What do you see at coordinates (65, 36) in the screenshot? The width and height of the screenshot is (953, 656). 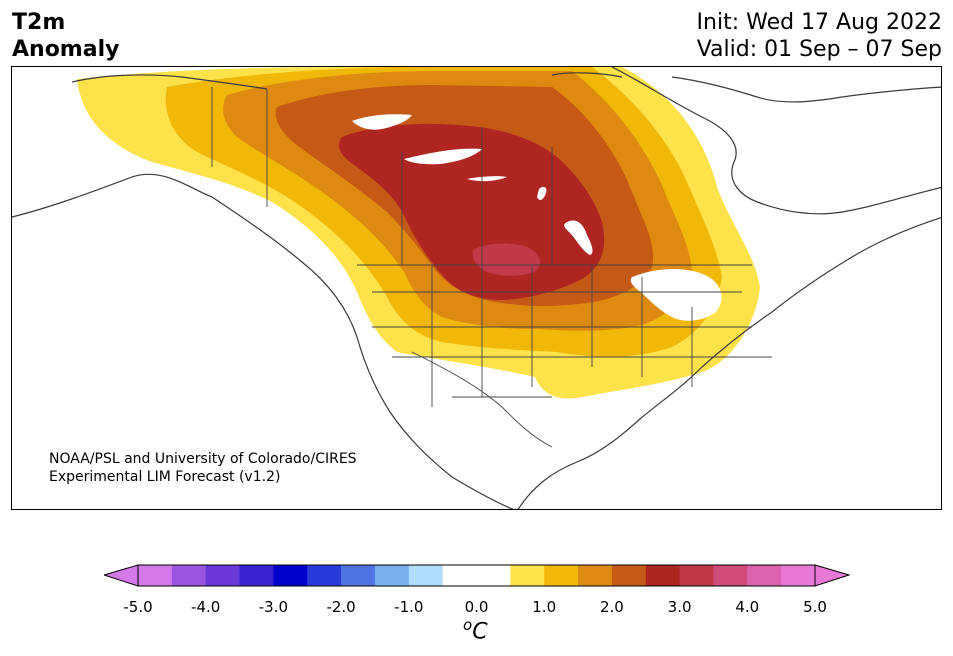 I see `map-title: T2m Anomaly` at bounding box center [65, 36].